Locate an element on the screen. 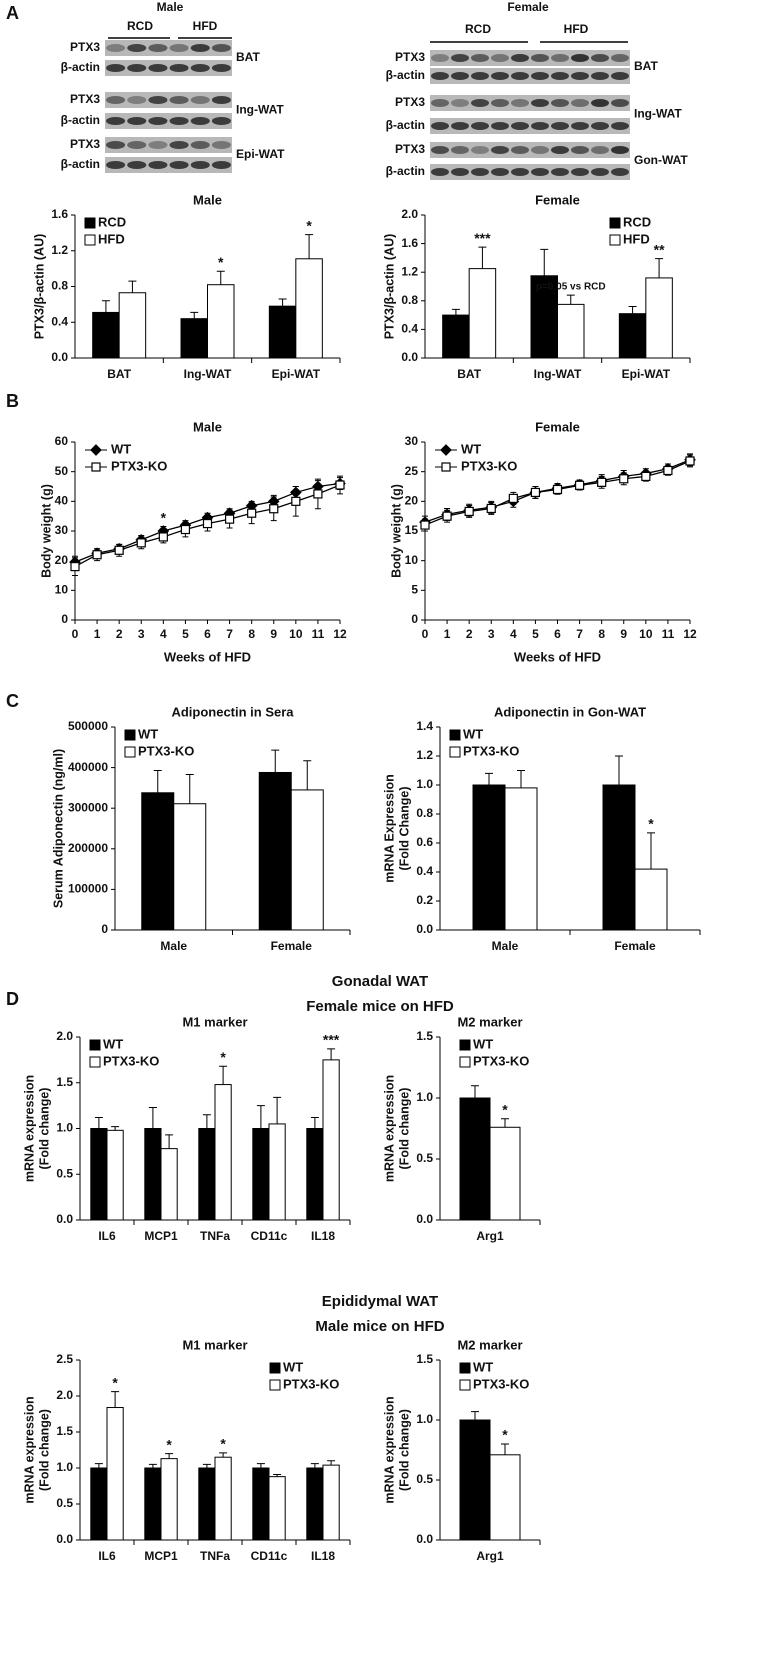 The height and width of the screenshot is (1662, 760). x-tick-label: 8 is located at coordinates (601, 634).